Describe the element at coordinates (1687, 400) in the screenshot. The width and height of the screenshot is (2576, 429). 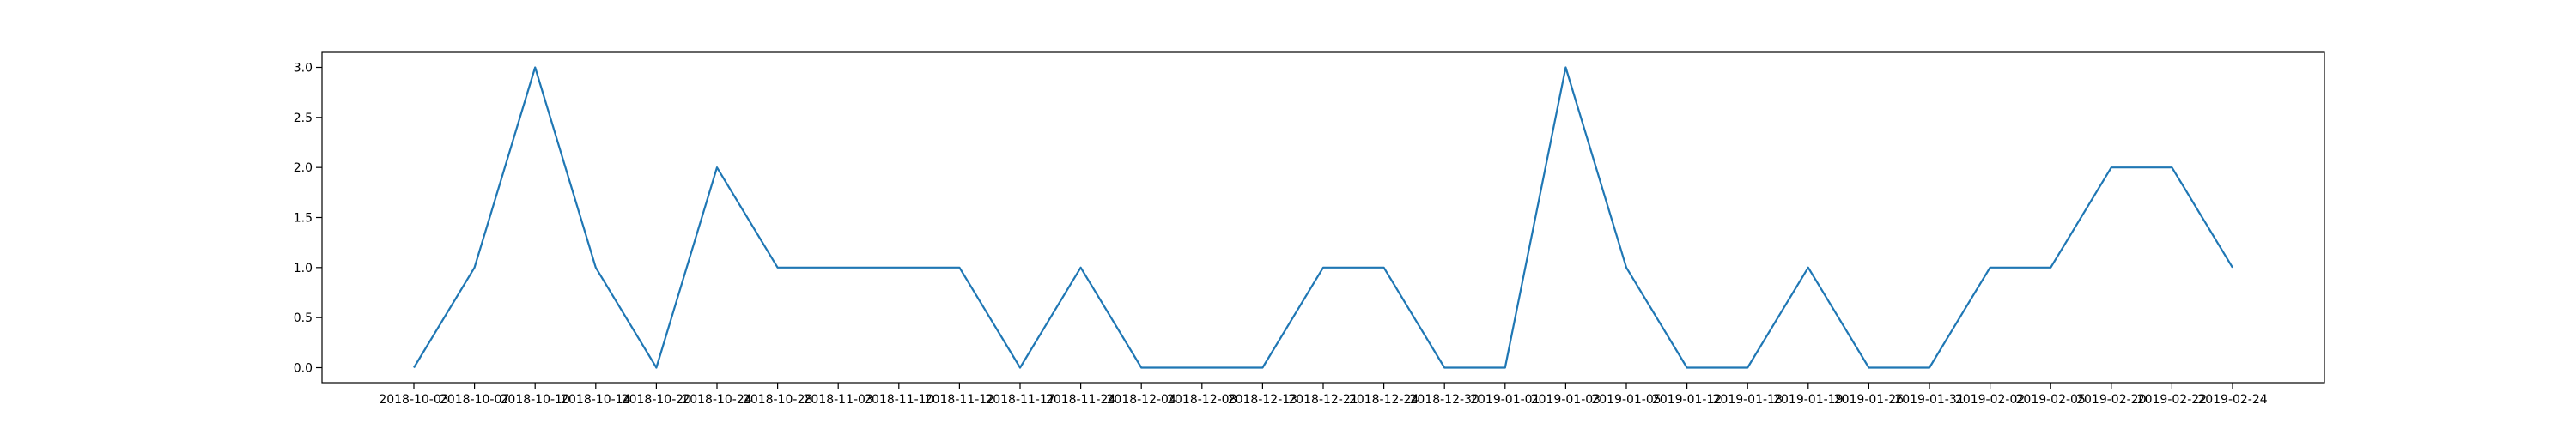
I see `x-tick-label: 2019-01-12` at that location.